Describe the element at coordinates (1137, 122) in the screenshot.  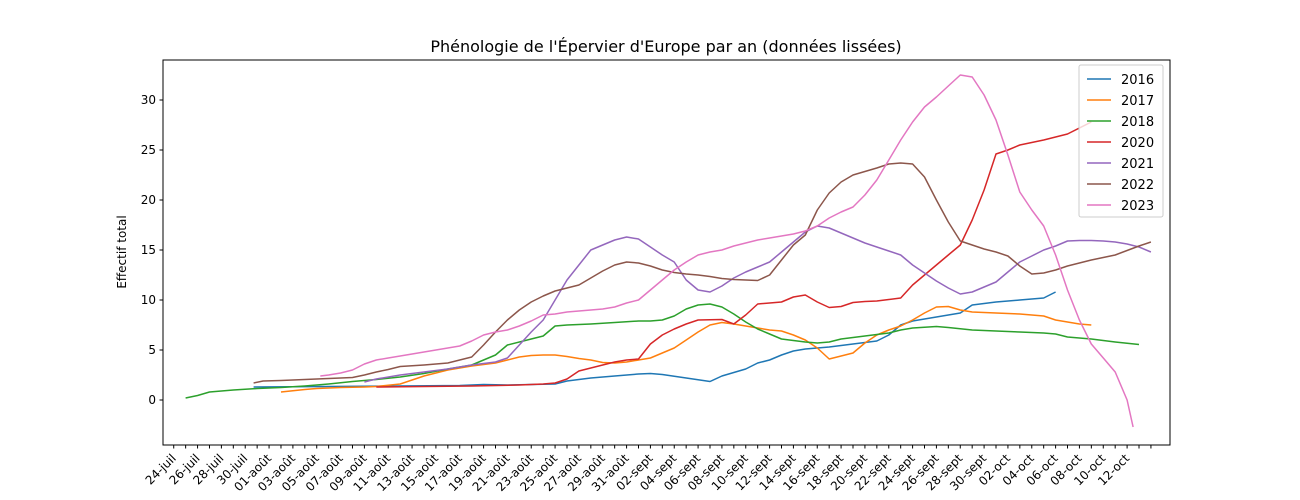
I see `legend-label-2018: 2018` at that location.